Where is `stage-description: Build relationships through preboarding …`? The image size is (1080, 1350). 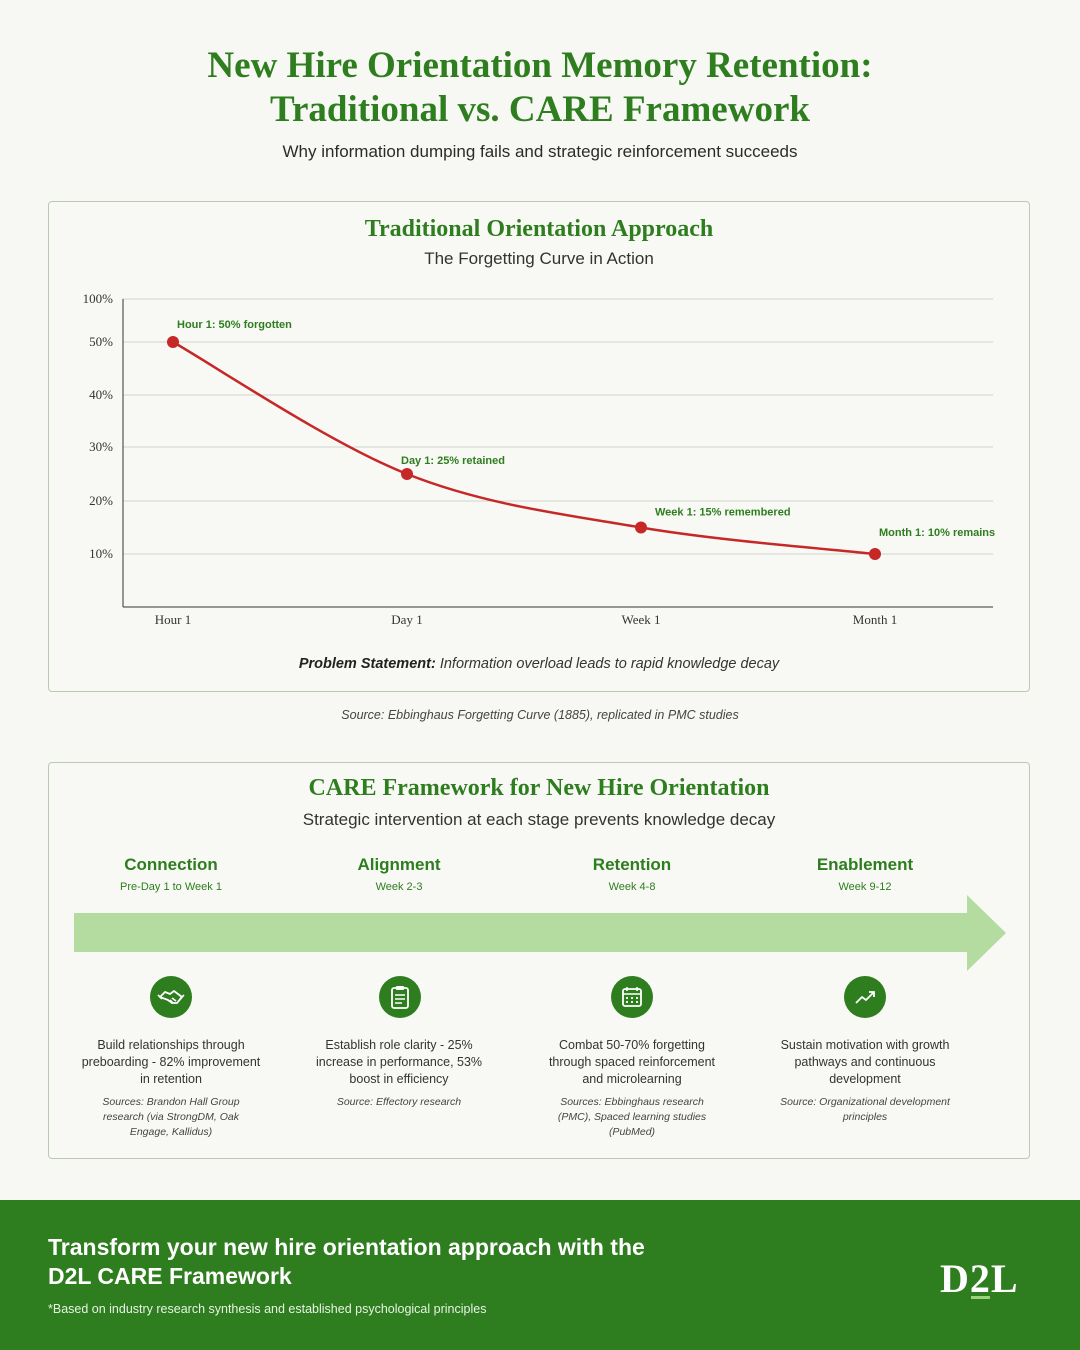
stage-description: Build relationships through preboarding … is located at coordinates (171, 1062).